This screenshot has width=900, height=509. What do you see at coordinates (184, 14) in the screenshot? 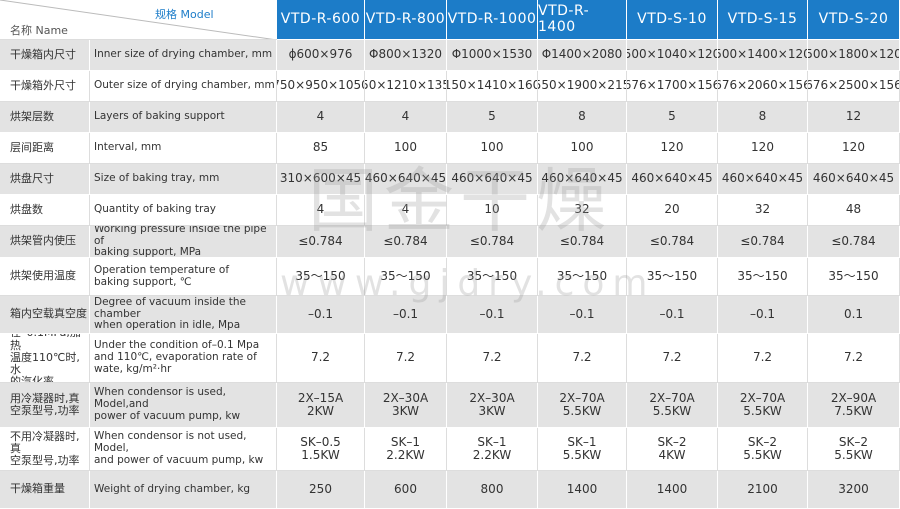
I see `corner-model: 规格 Model` at bounding box center [184, 14].